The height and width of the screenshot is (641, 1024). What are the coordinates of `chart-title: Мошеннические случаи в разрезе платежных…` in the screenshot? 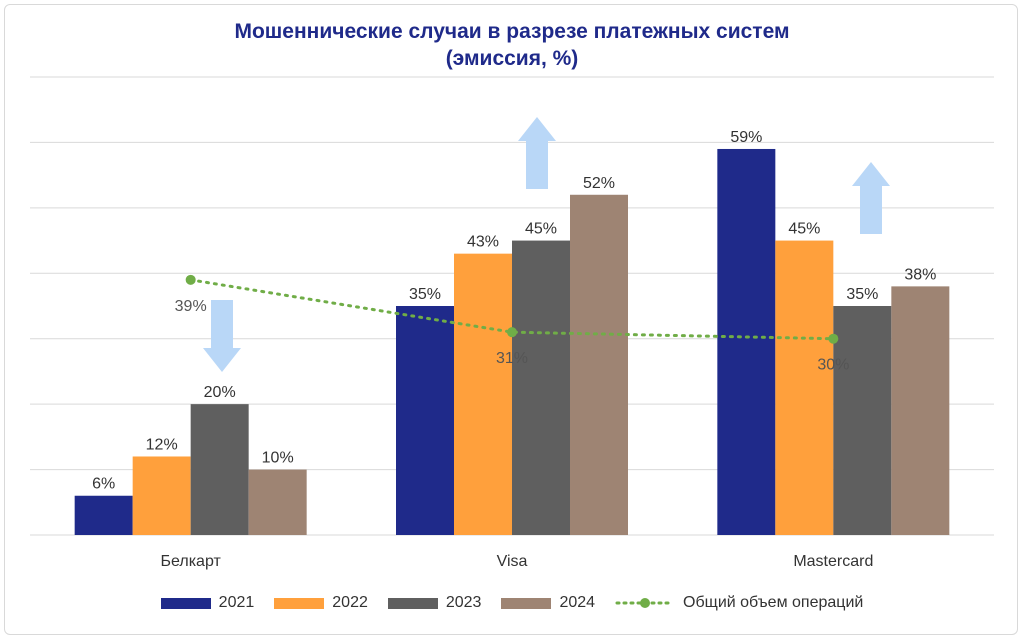 It's located at (512, 45).